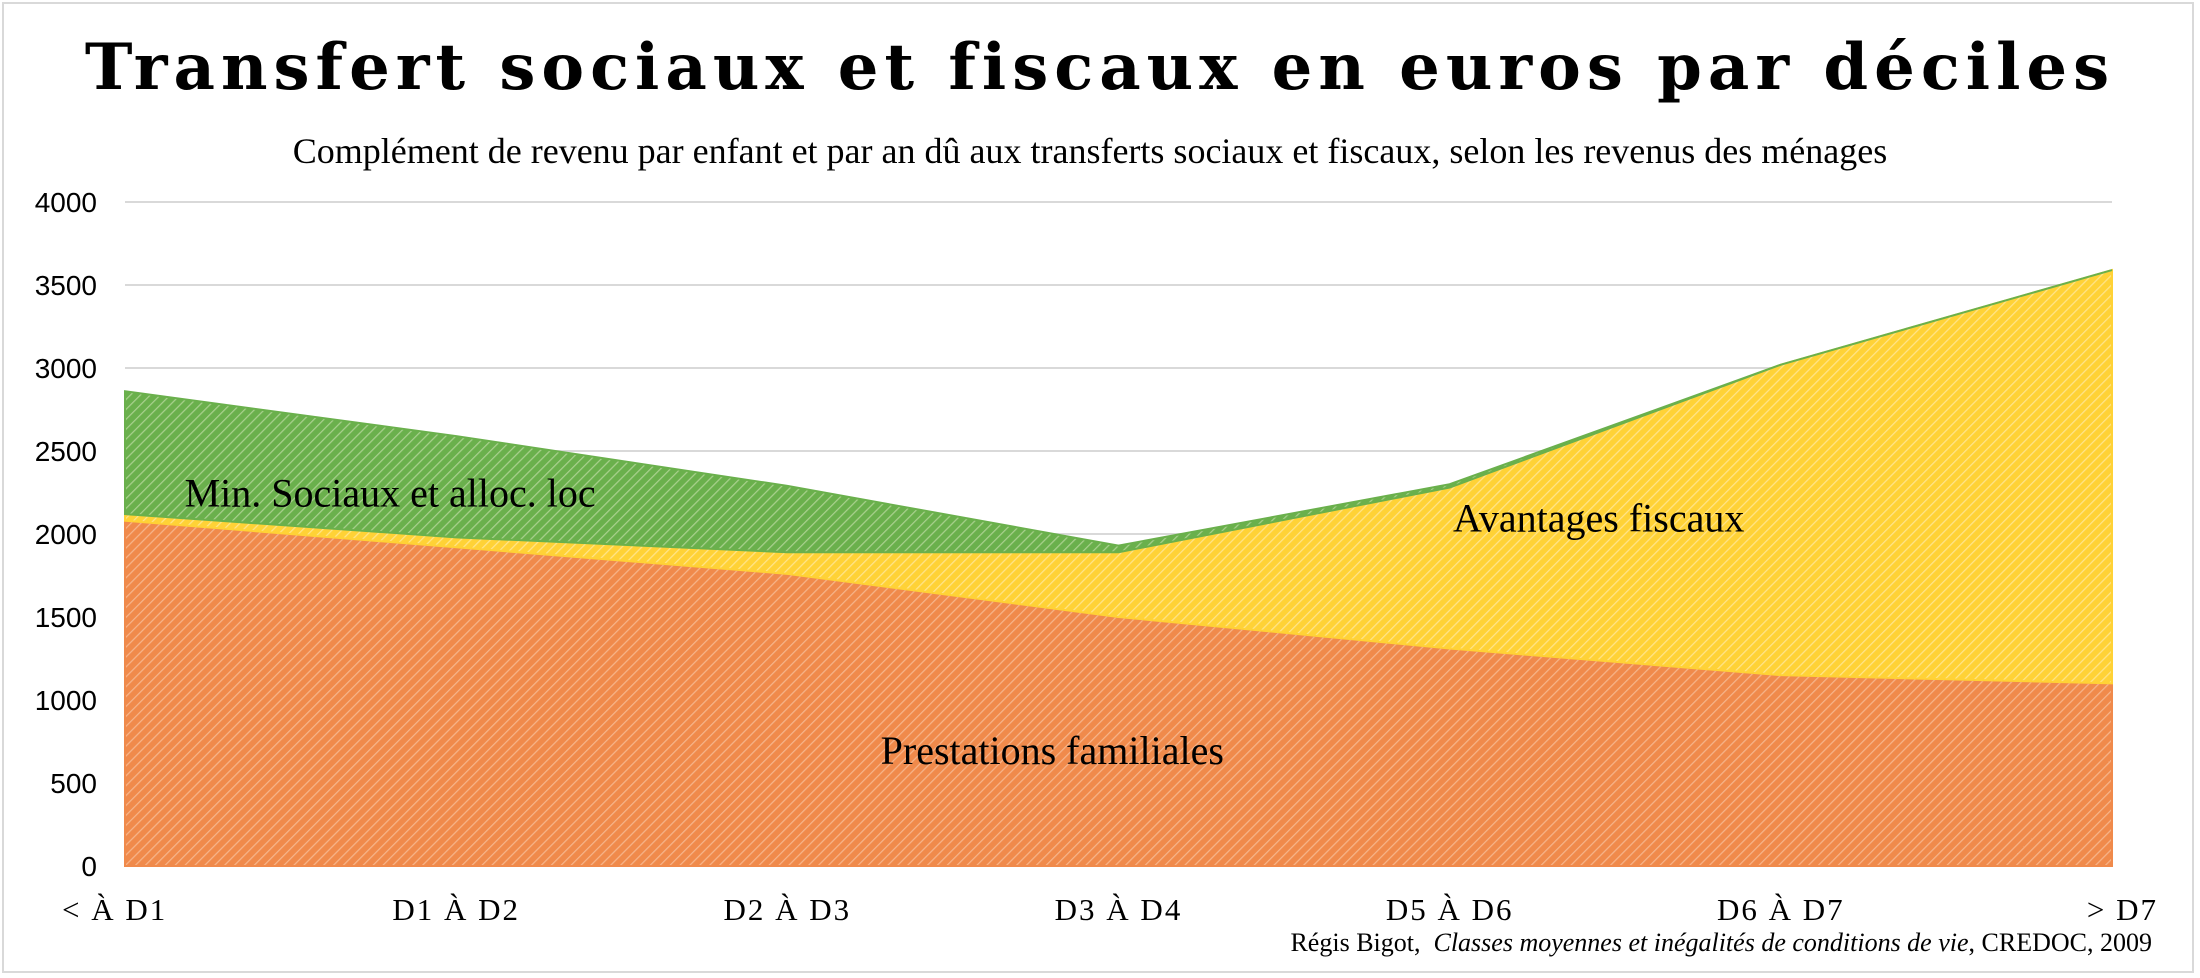 This screenshot has width=2200, height=978. What do you see at coordinates (73, 783) in the screenshot?
I see `y-tick-label: 500` at bounding box center [73, 783].